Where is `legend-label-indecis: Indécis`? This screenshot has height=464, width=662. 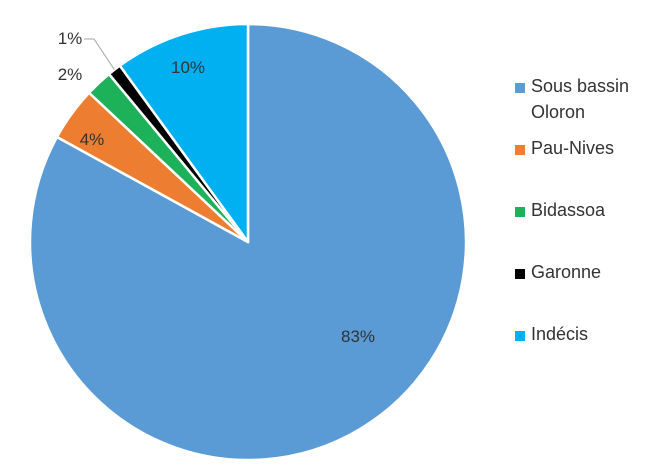
legend-label-indecis: Indécis is located at coordinates (559, 334).